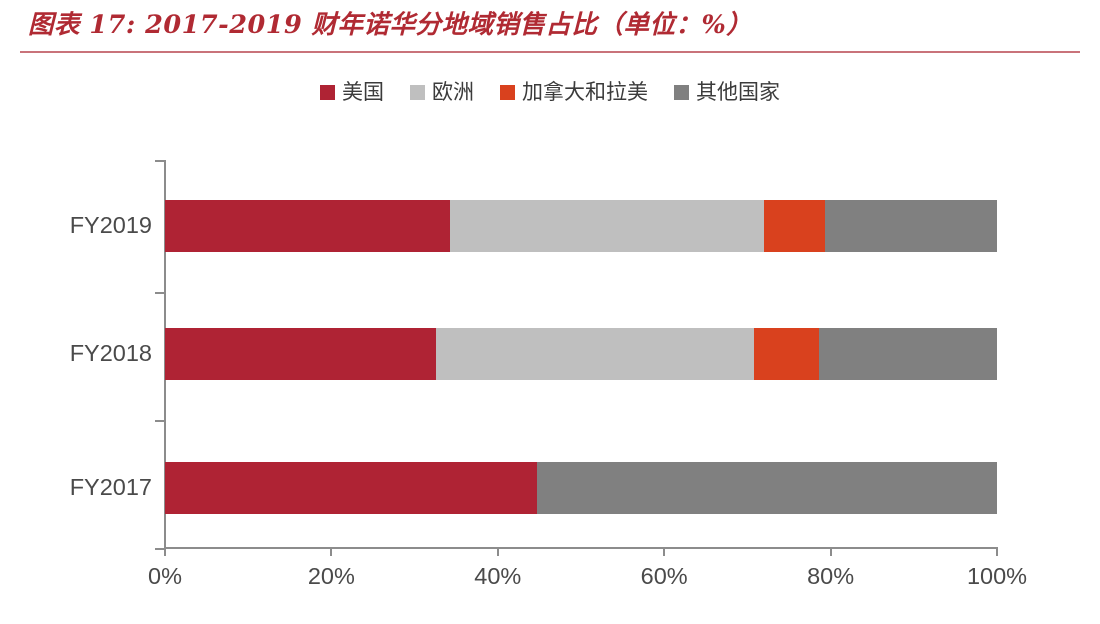  I want to click on x-axis-tick-label: 40%, so click(498, 576).